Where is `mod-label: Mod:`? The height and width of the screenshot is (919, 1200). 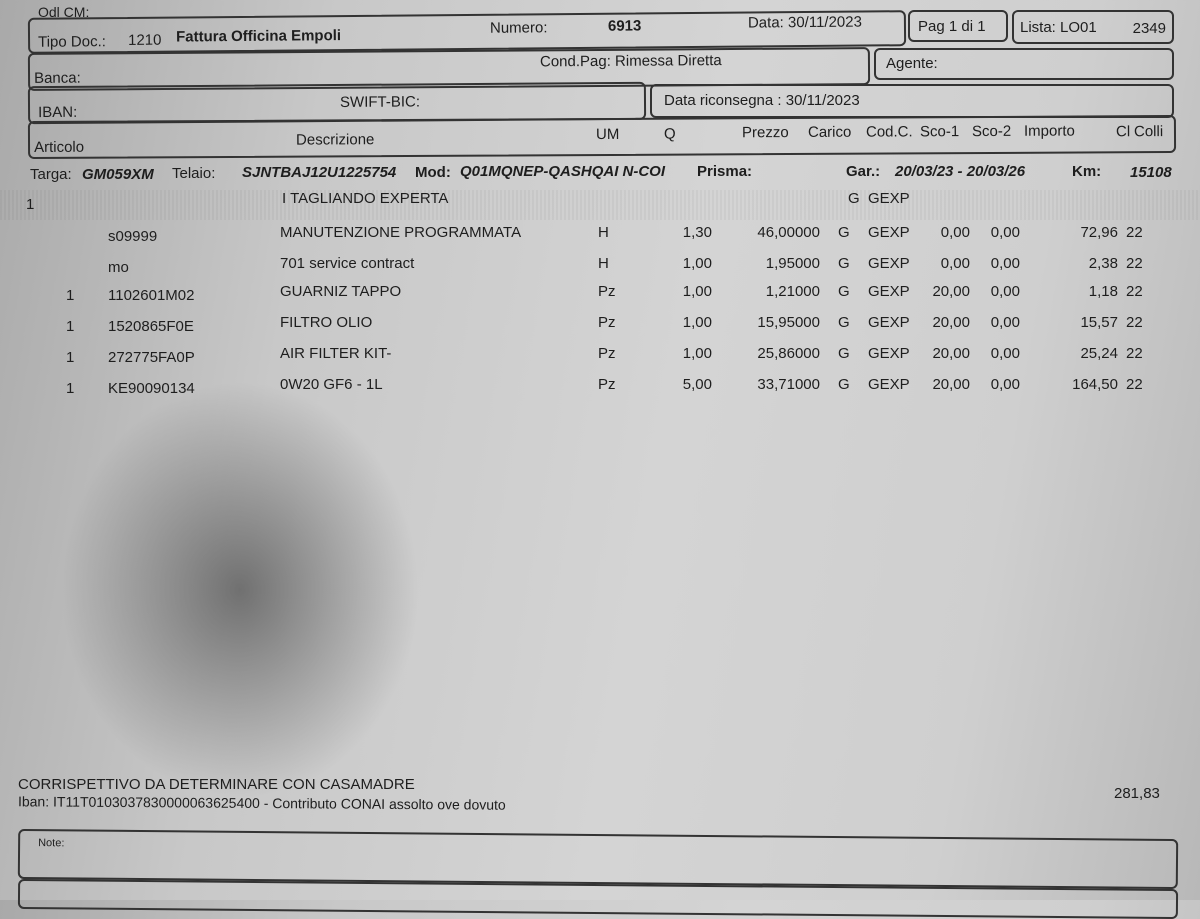
mod-label: Mod: is located at coordinates (433, 172).